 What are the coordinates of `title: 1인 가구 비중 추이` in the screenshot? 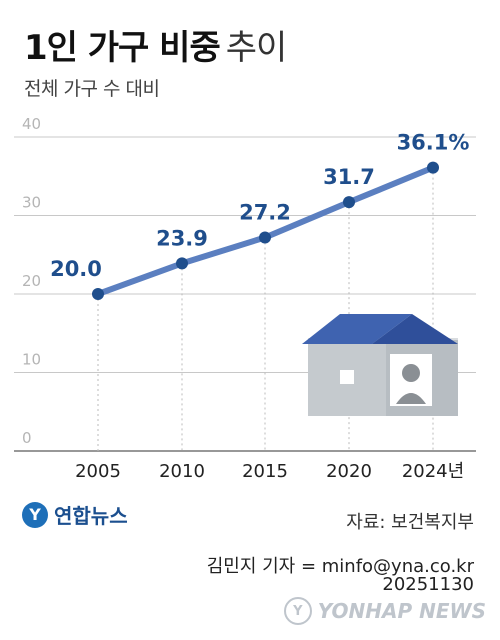 It's located at (156, 44).